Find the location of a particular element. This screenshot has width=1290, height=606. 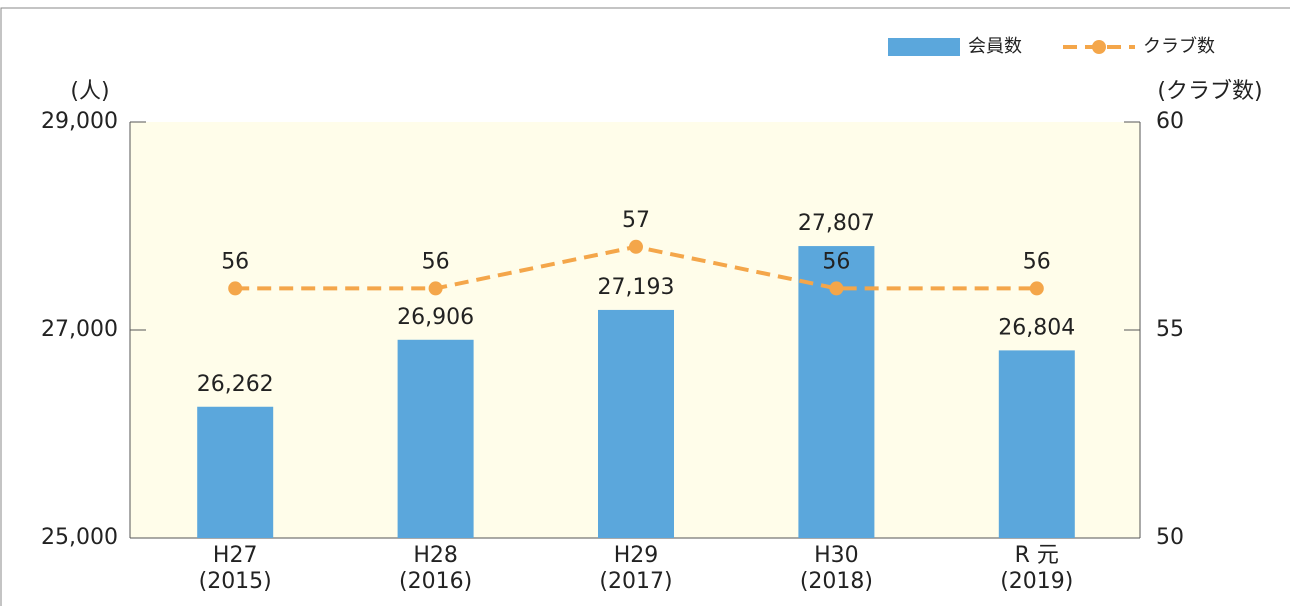

x-tick-label: (2016) is located at coordinates (435, 581).